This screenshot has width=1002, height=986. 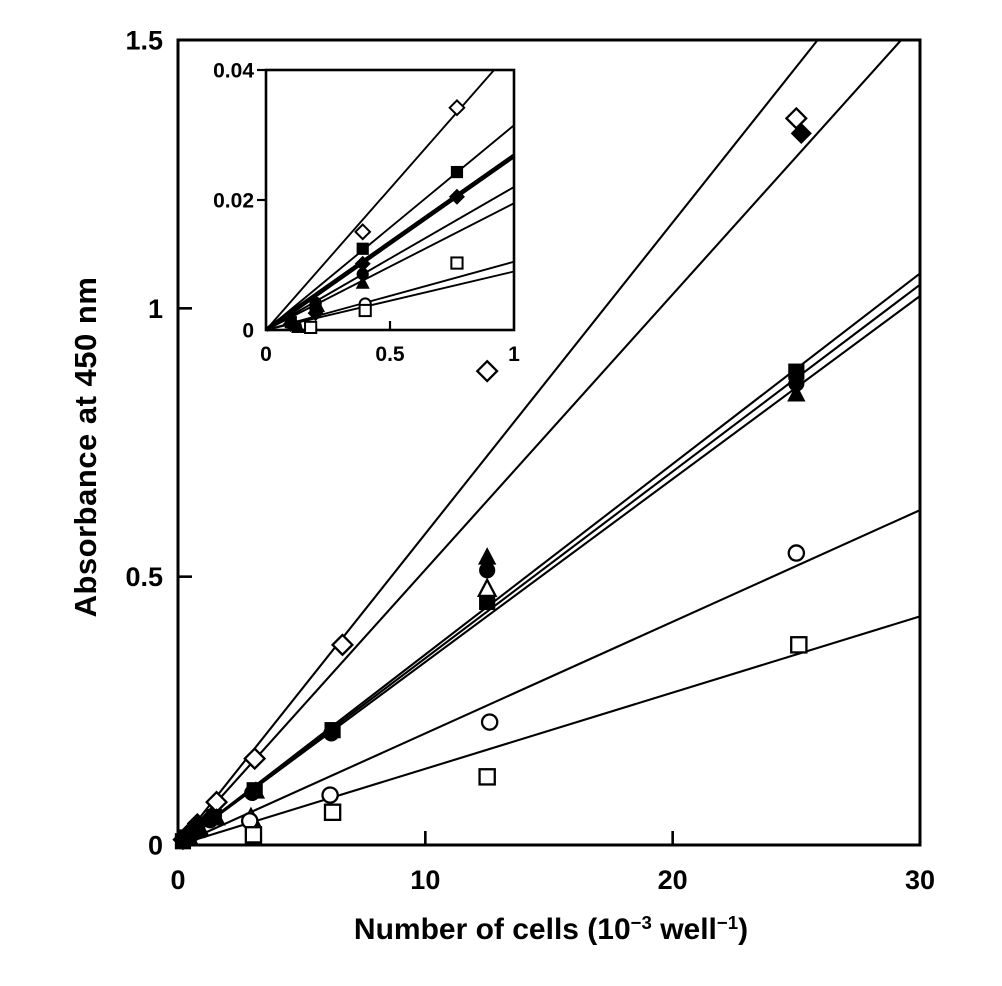 I want to click on open-square-fit-line, so click(x=390, y=300).